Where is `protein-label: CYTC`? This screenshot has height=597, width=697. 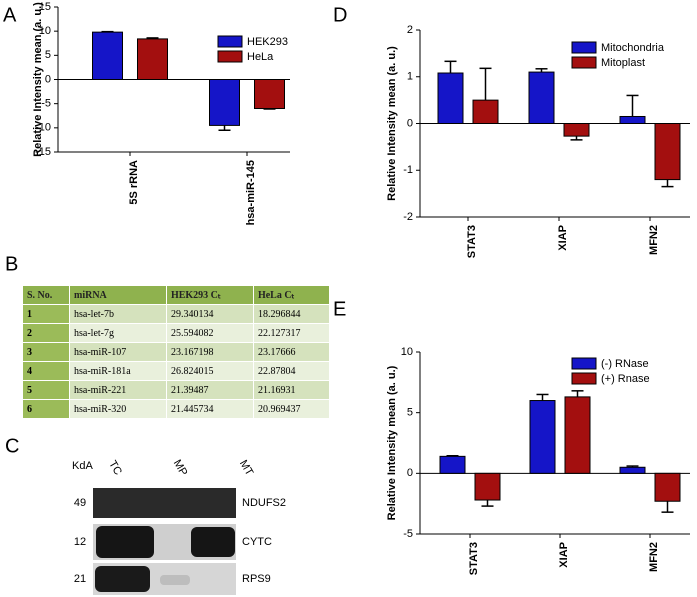 protein-label: CYTC is located at coordinates (257, 542).